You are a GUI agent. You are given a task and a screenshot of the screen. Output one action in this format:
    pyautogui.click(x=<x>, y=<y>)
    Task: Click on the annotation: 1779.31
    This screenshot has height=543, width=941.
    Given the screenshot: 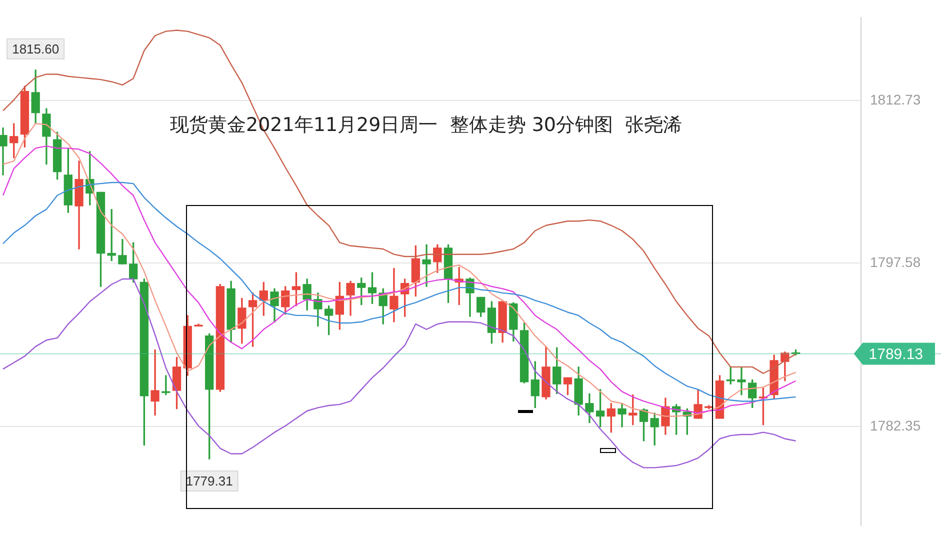 What is the action you would take?
    pyautogui.click(x=209, y=481)
    